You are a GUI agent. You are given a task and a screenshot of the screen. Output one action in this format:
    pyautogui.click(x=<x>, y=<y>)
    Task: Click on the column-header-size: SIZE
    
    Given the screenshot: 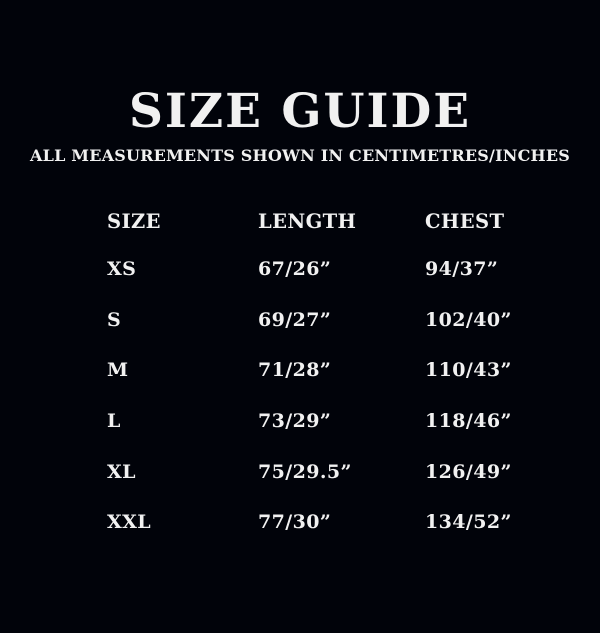 What is the action you would take?
    pyautogui.click(x=134, y=221)
    